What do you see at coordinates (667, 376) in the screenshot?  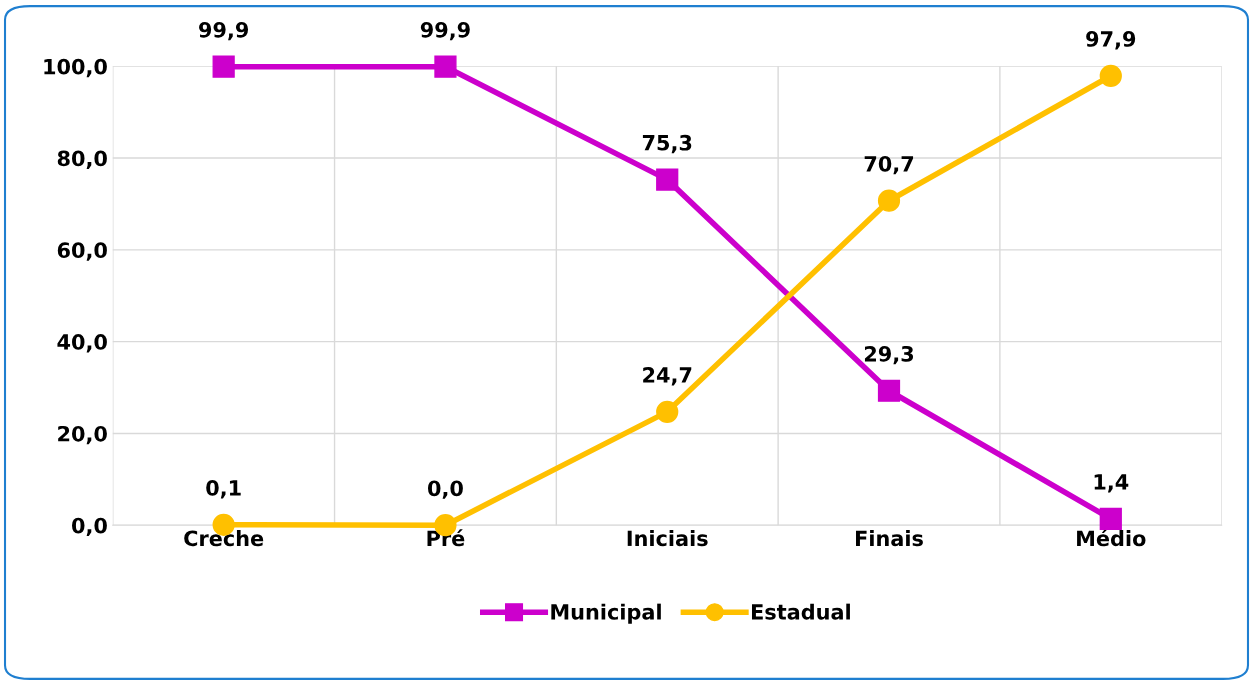 I see `data-label: 24,7` at bounding box center [667, 376].